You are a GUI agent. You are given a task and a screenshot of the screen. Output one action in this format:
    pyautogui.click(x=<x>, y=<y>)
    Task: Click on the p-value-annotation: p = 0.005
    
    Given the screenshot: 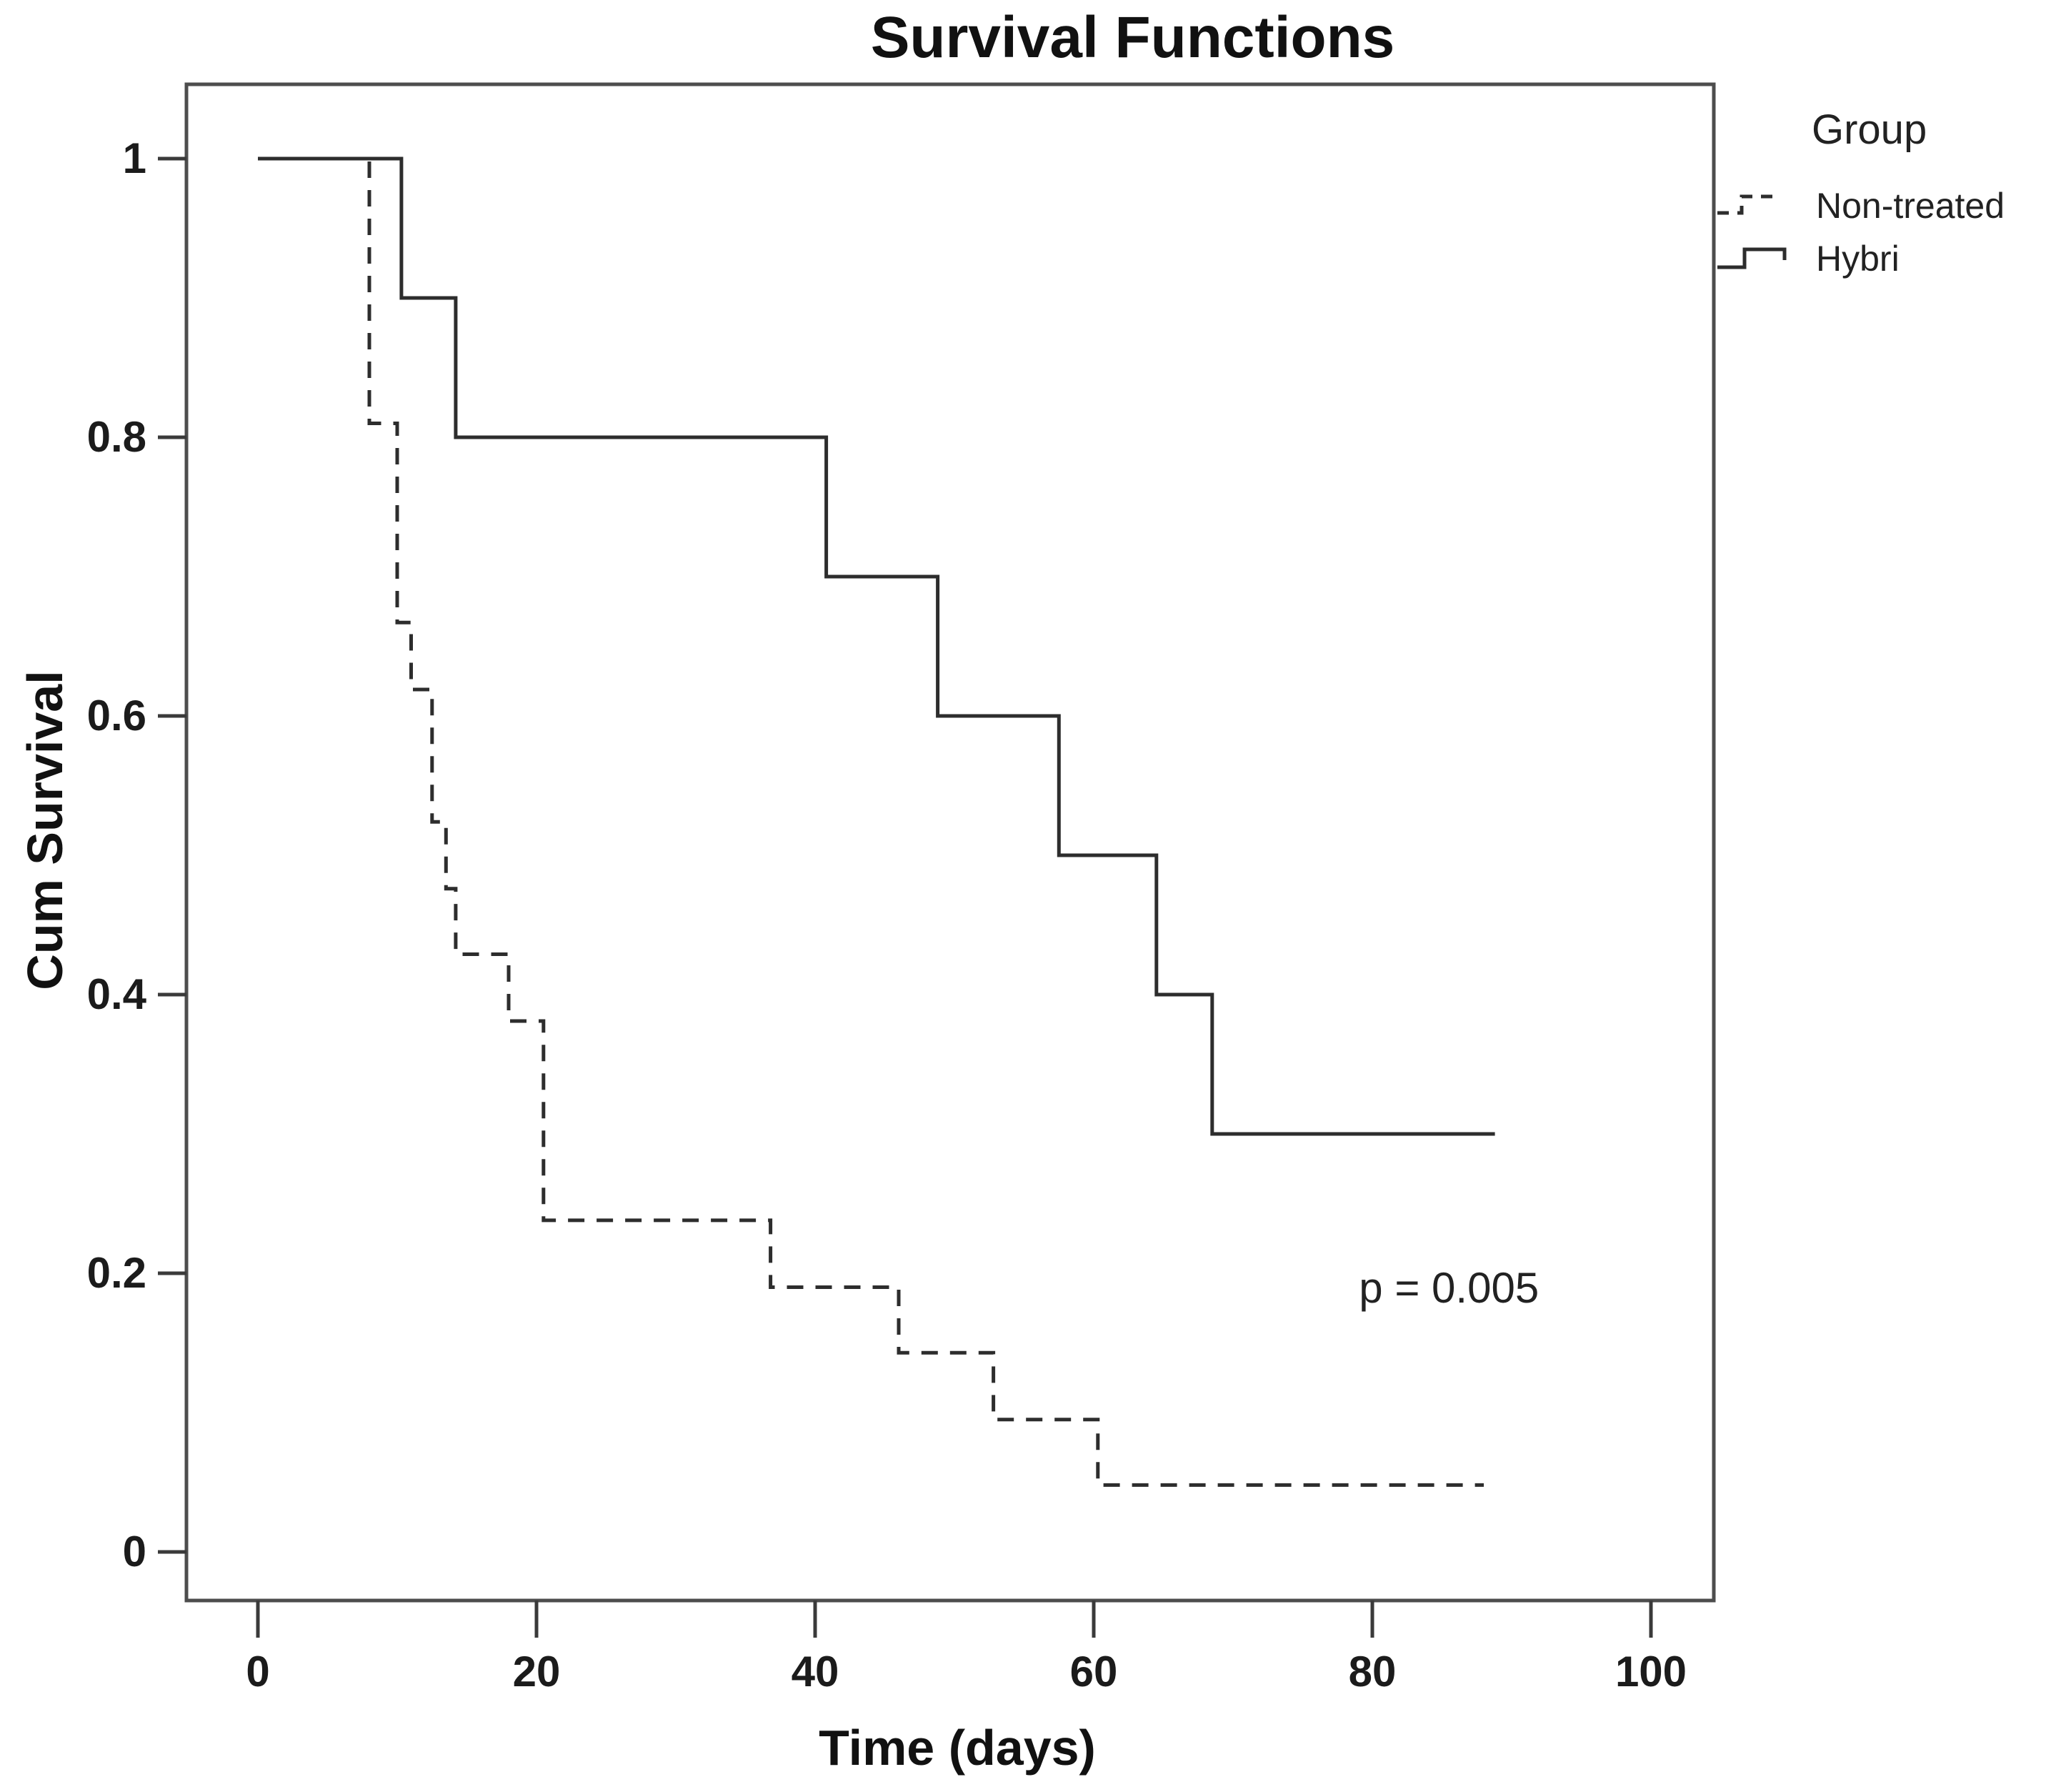 What is the action you would take?
    pyautogui.click(x=1449, y=1287)
    